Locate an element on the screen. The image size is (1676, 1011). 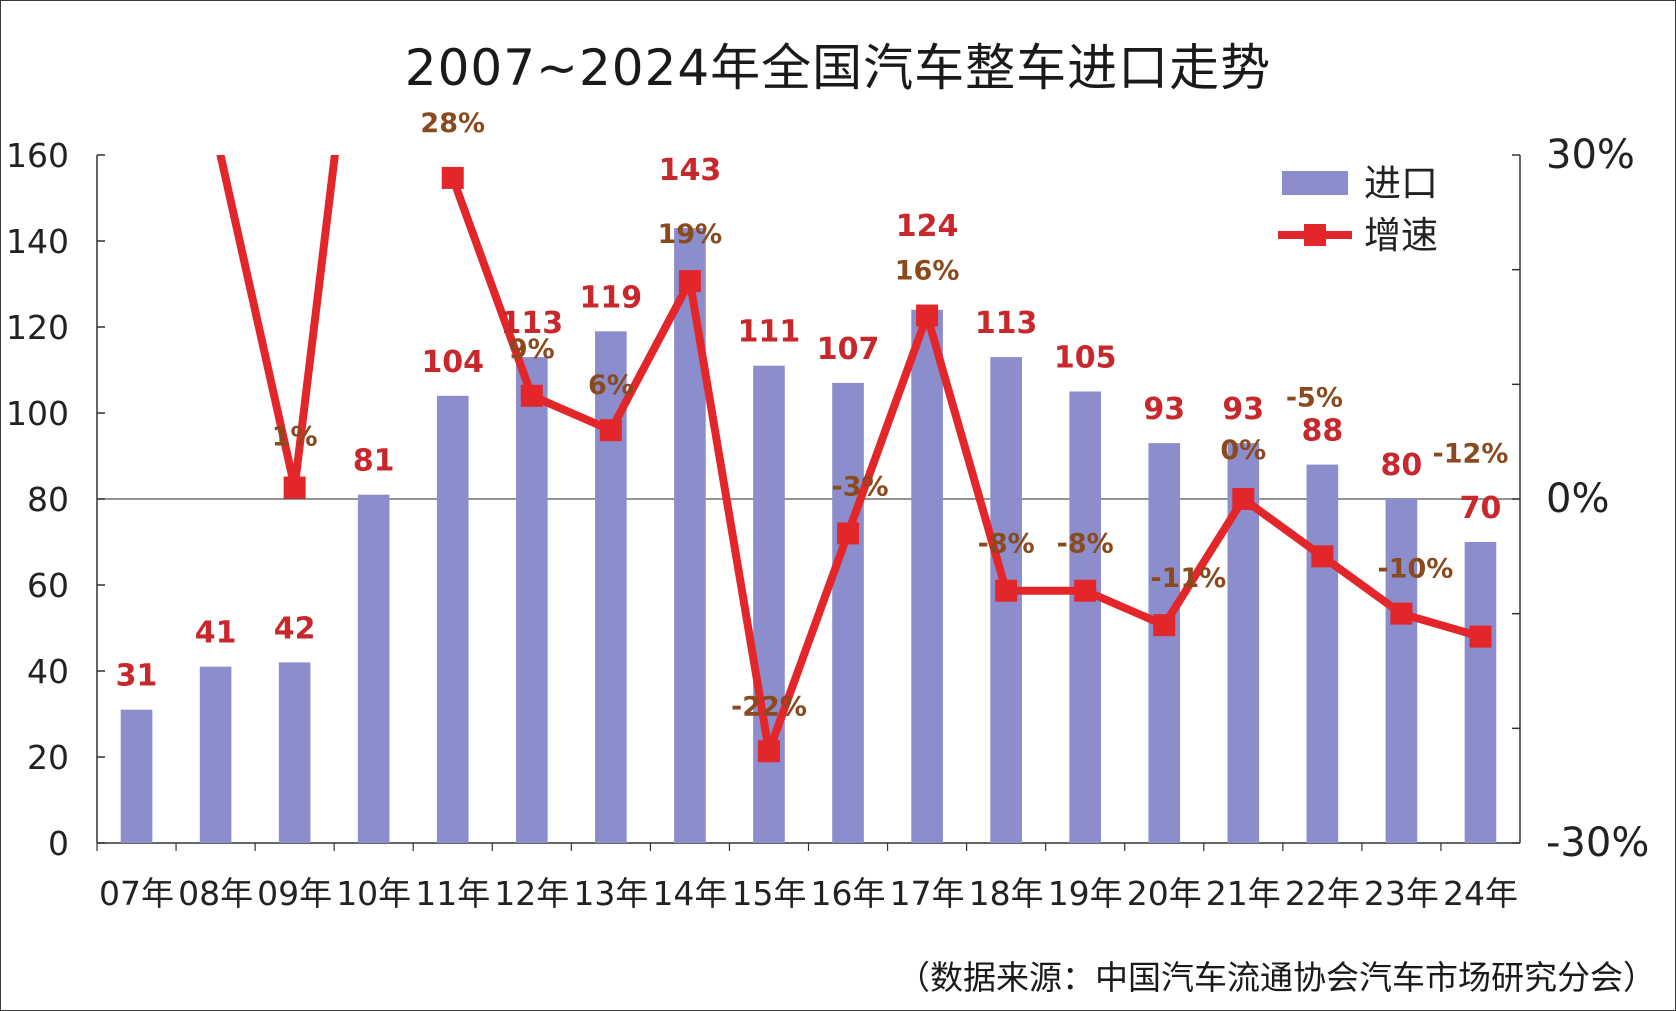
x-tick-label: 20年 is located at coordinates (1164, 893).